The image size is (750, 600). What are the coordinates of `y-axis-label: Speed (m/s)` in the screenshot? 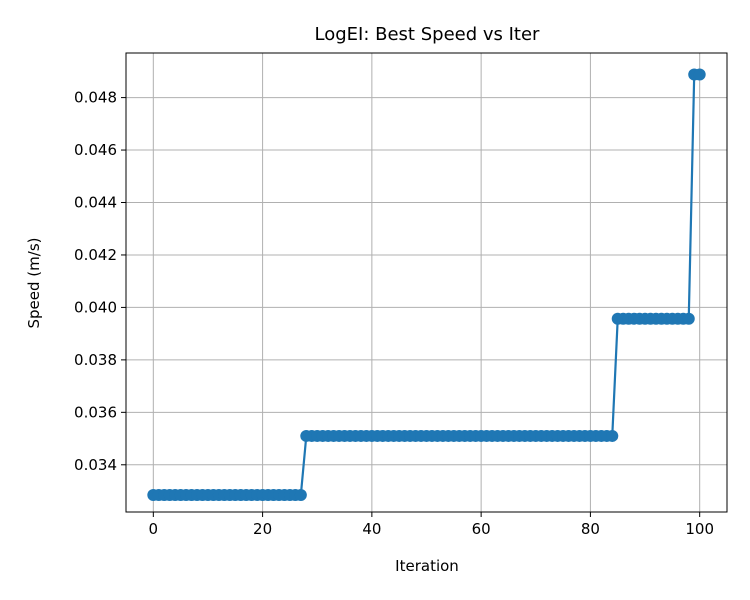 It's located at (34, 283).